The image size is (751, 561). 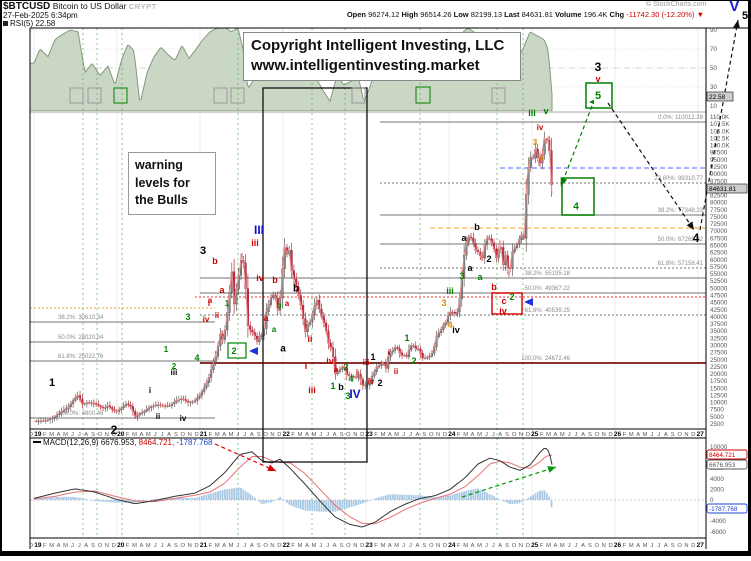 I want to click on fib-label: 61.8%: 40539.25, so click(x=548, y=311).